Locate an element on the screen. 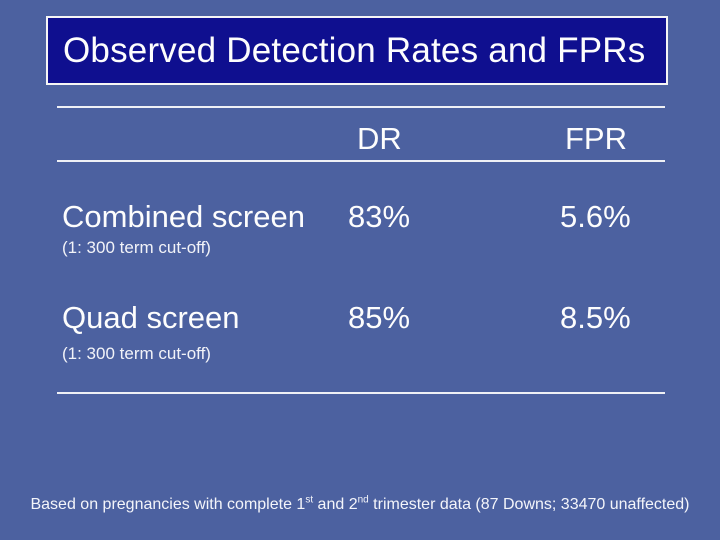 The height and width of the screenshot is (540, 720). slide-title-box: Observed Detection Rates and FPRs is located at coordinates (357, 50).